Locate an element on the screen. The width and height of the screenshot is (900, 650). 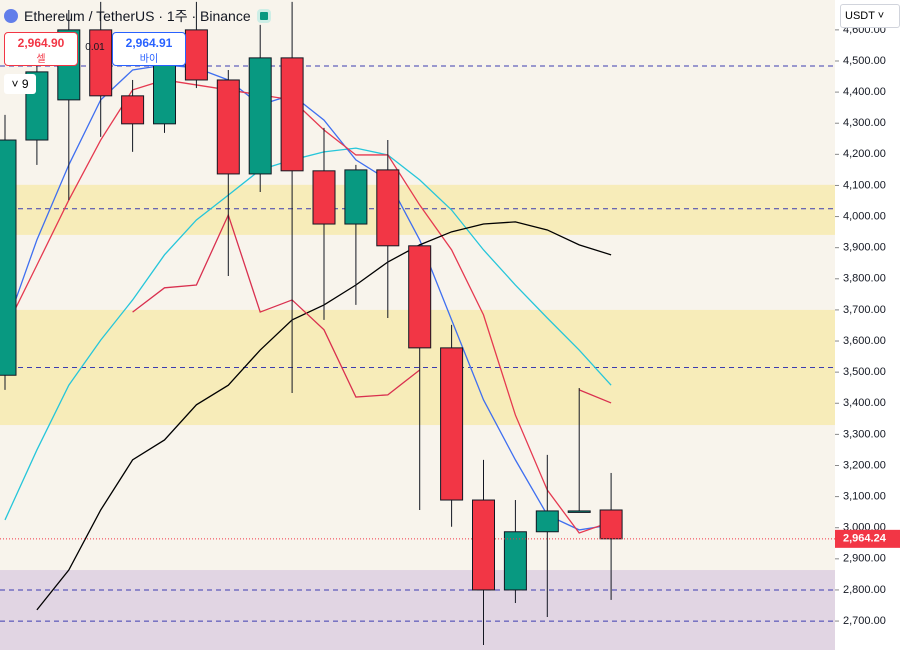
y-tick-label: 3,600.00 is located at coordinates (864, 341).